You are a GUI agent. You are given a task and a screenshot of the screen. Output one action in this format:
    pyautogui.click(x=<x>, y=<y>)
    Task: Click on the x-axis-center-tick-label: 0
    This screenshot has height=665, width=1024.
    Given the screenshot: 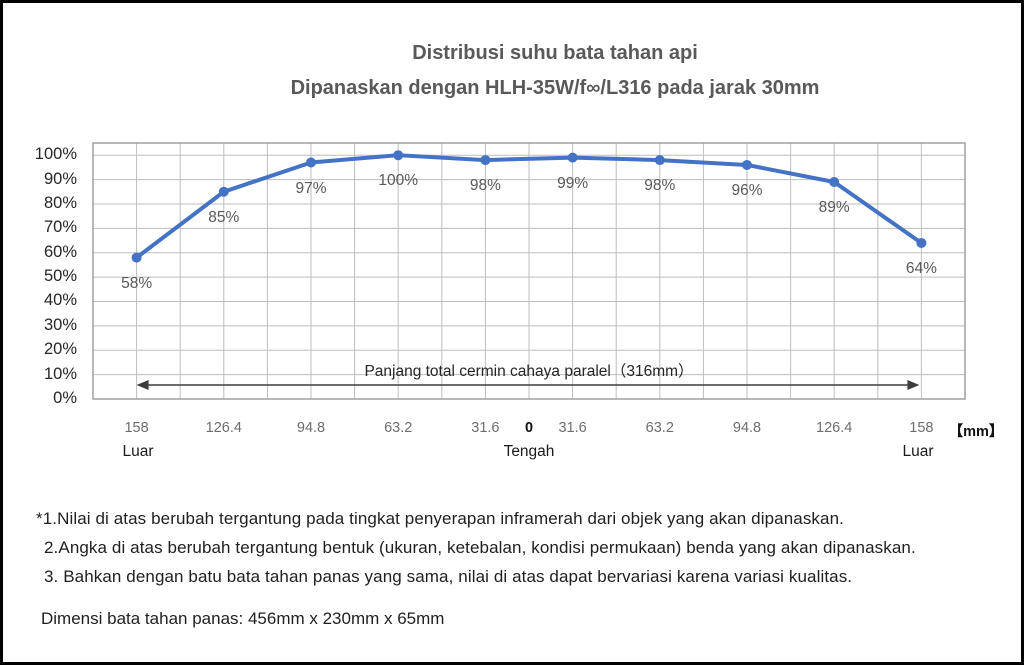 What is the action you would take?
    pyautogui.click(x=529, y=428)
    